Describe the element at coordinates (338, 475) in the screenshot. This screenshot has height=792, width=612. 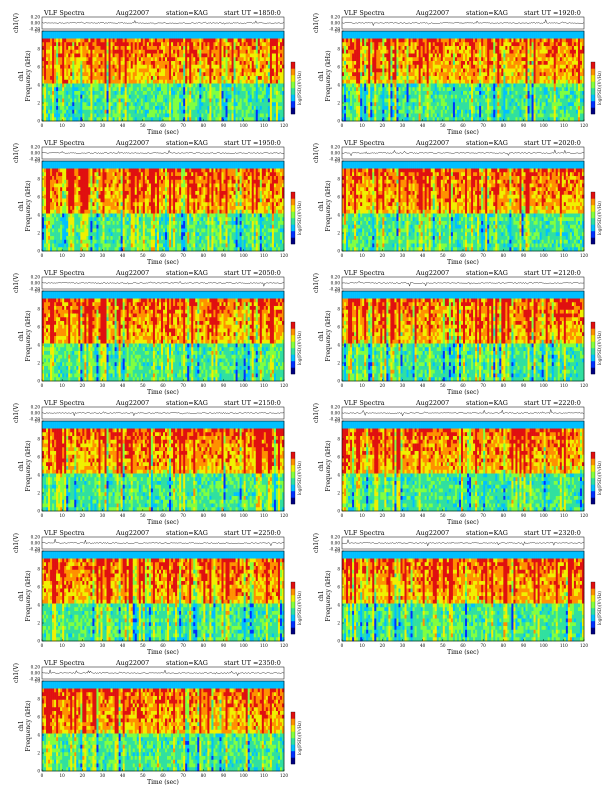
I see `y-tick-label: 4` at that location.